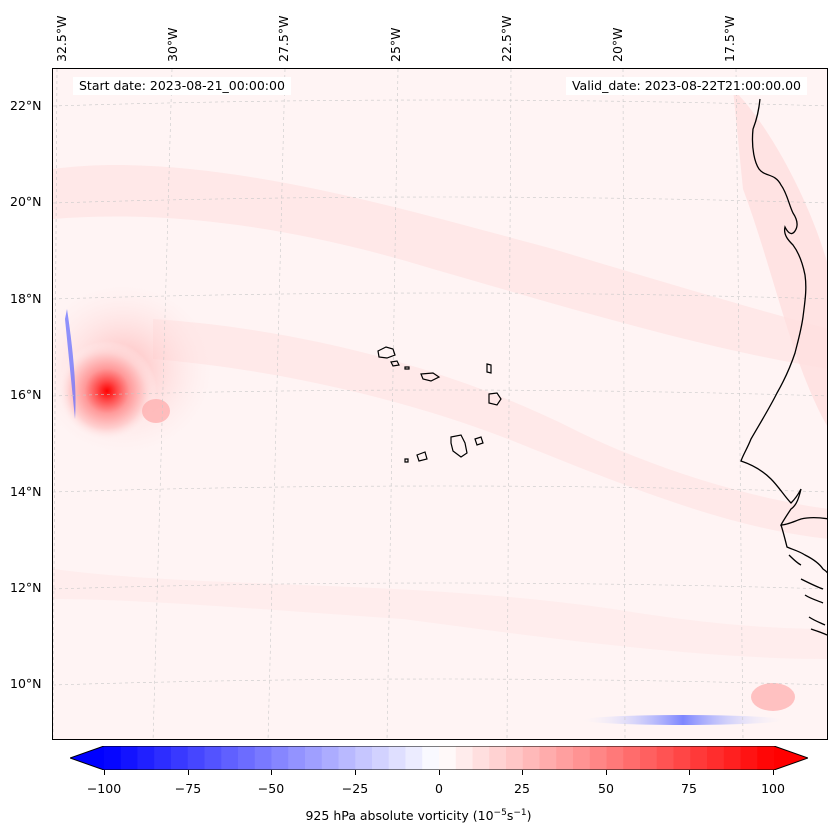  I want to click on lat-label-14n: 14°N, so click(26, 491).